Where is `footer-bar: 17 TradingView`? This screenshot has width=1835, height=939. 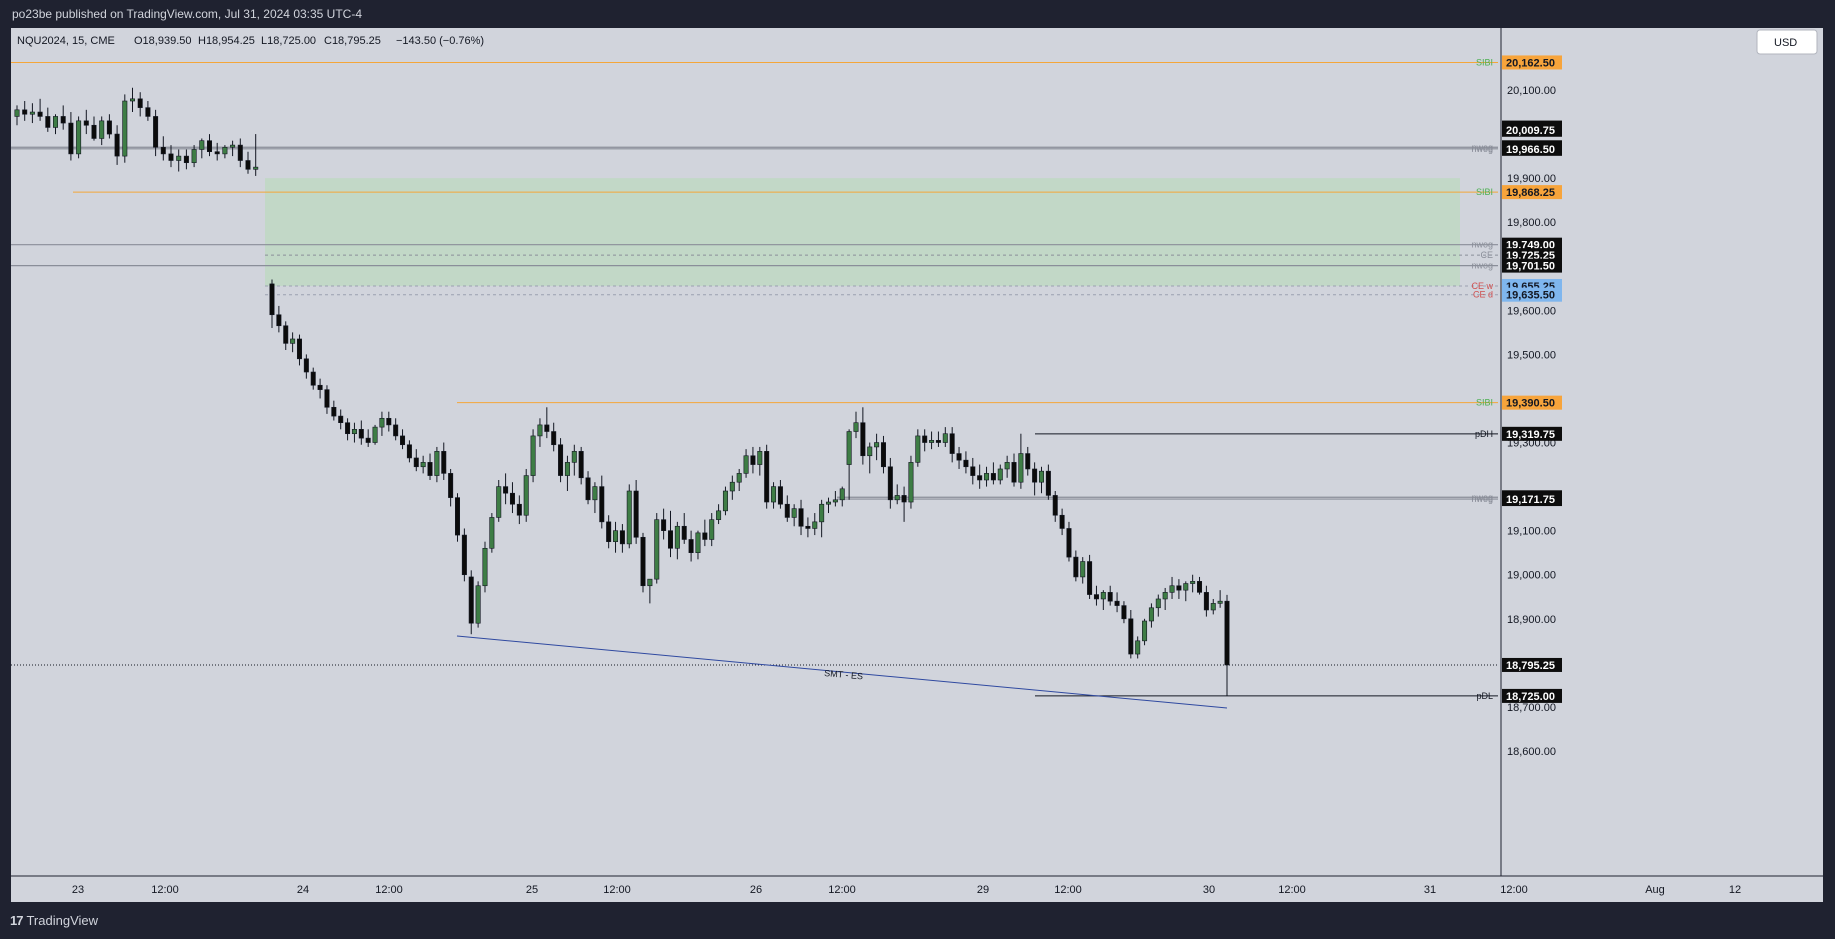
footer-bar: 17 TradingView is located at coordinates (917, 921).